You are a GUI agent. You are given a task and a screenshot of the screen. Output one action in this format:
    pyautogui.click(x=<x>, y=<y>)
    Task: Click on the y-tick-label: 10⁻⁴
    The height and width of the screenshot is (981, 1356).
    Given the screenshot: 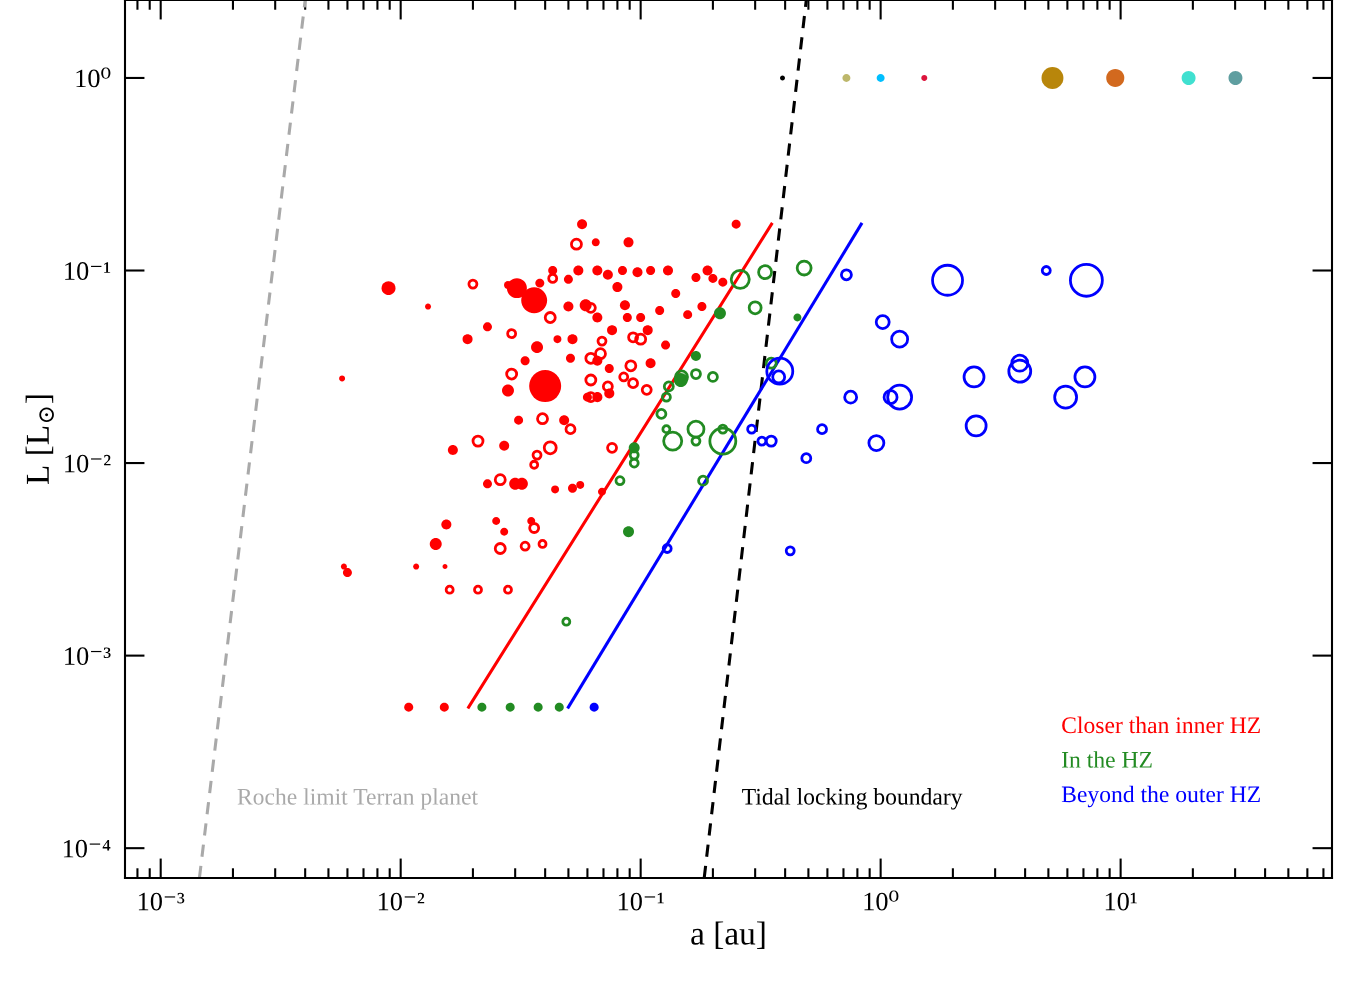 What is the action you would take?
    pyautogui.click(x=87, y=848)
    